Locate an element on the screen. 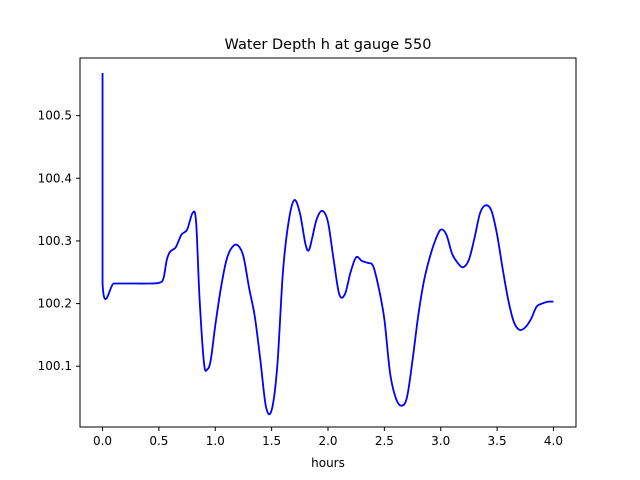  x-tick-label: 1.5 is located at coordinates (271, 441).